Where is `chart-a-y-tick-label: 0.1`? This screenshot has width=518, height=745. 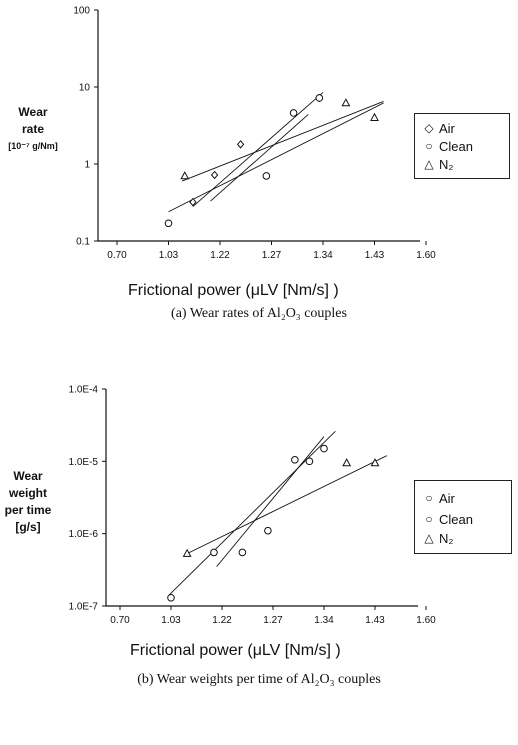
chart-a-y-tick-label: 0.1 is located at coordinates (83, 242).